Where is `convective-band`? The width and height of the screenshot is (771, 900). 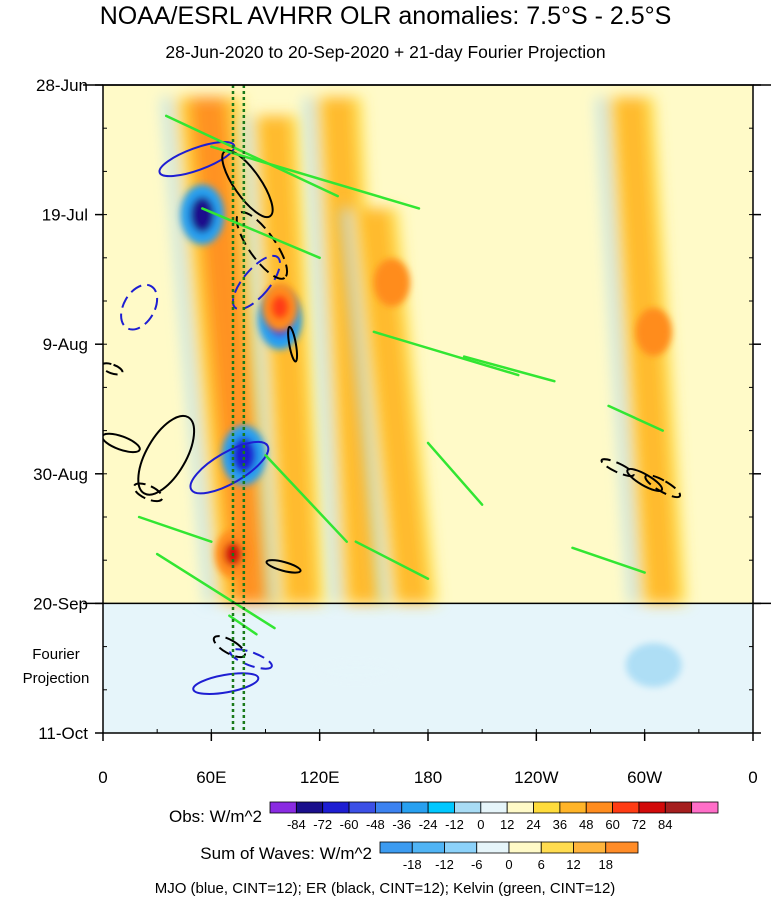
convective-band is located at coordinates (388, 406).